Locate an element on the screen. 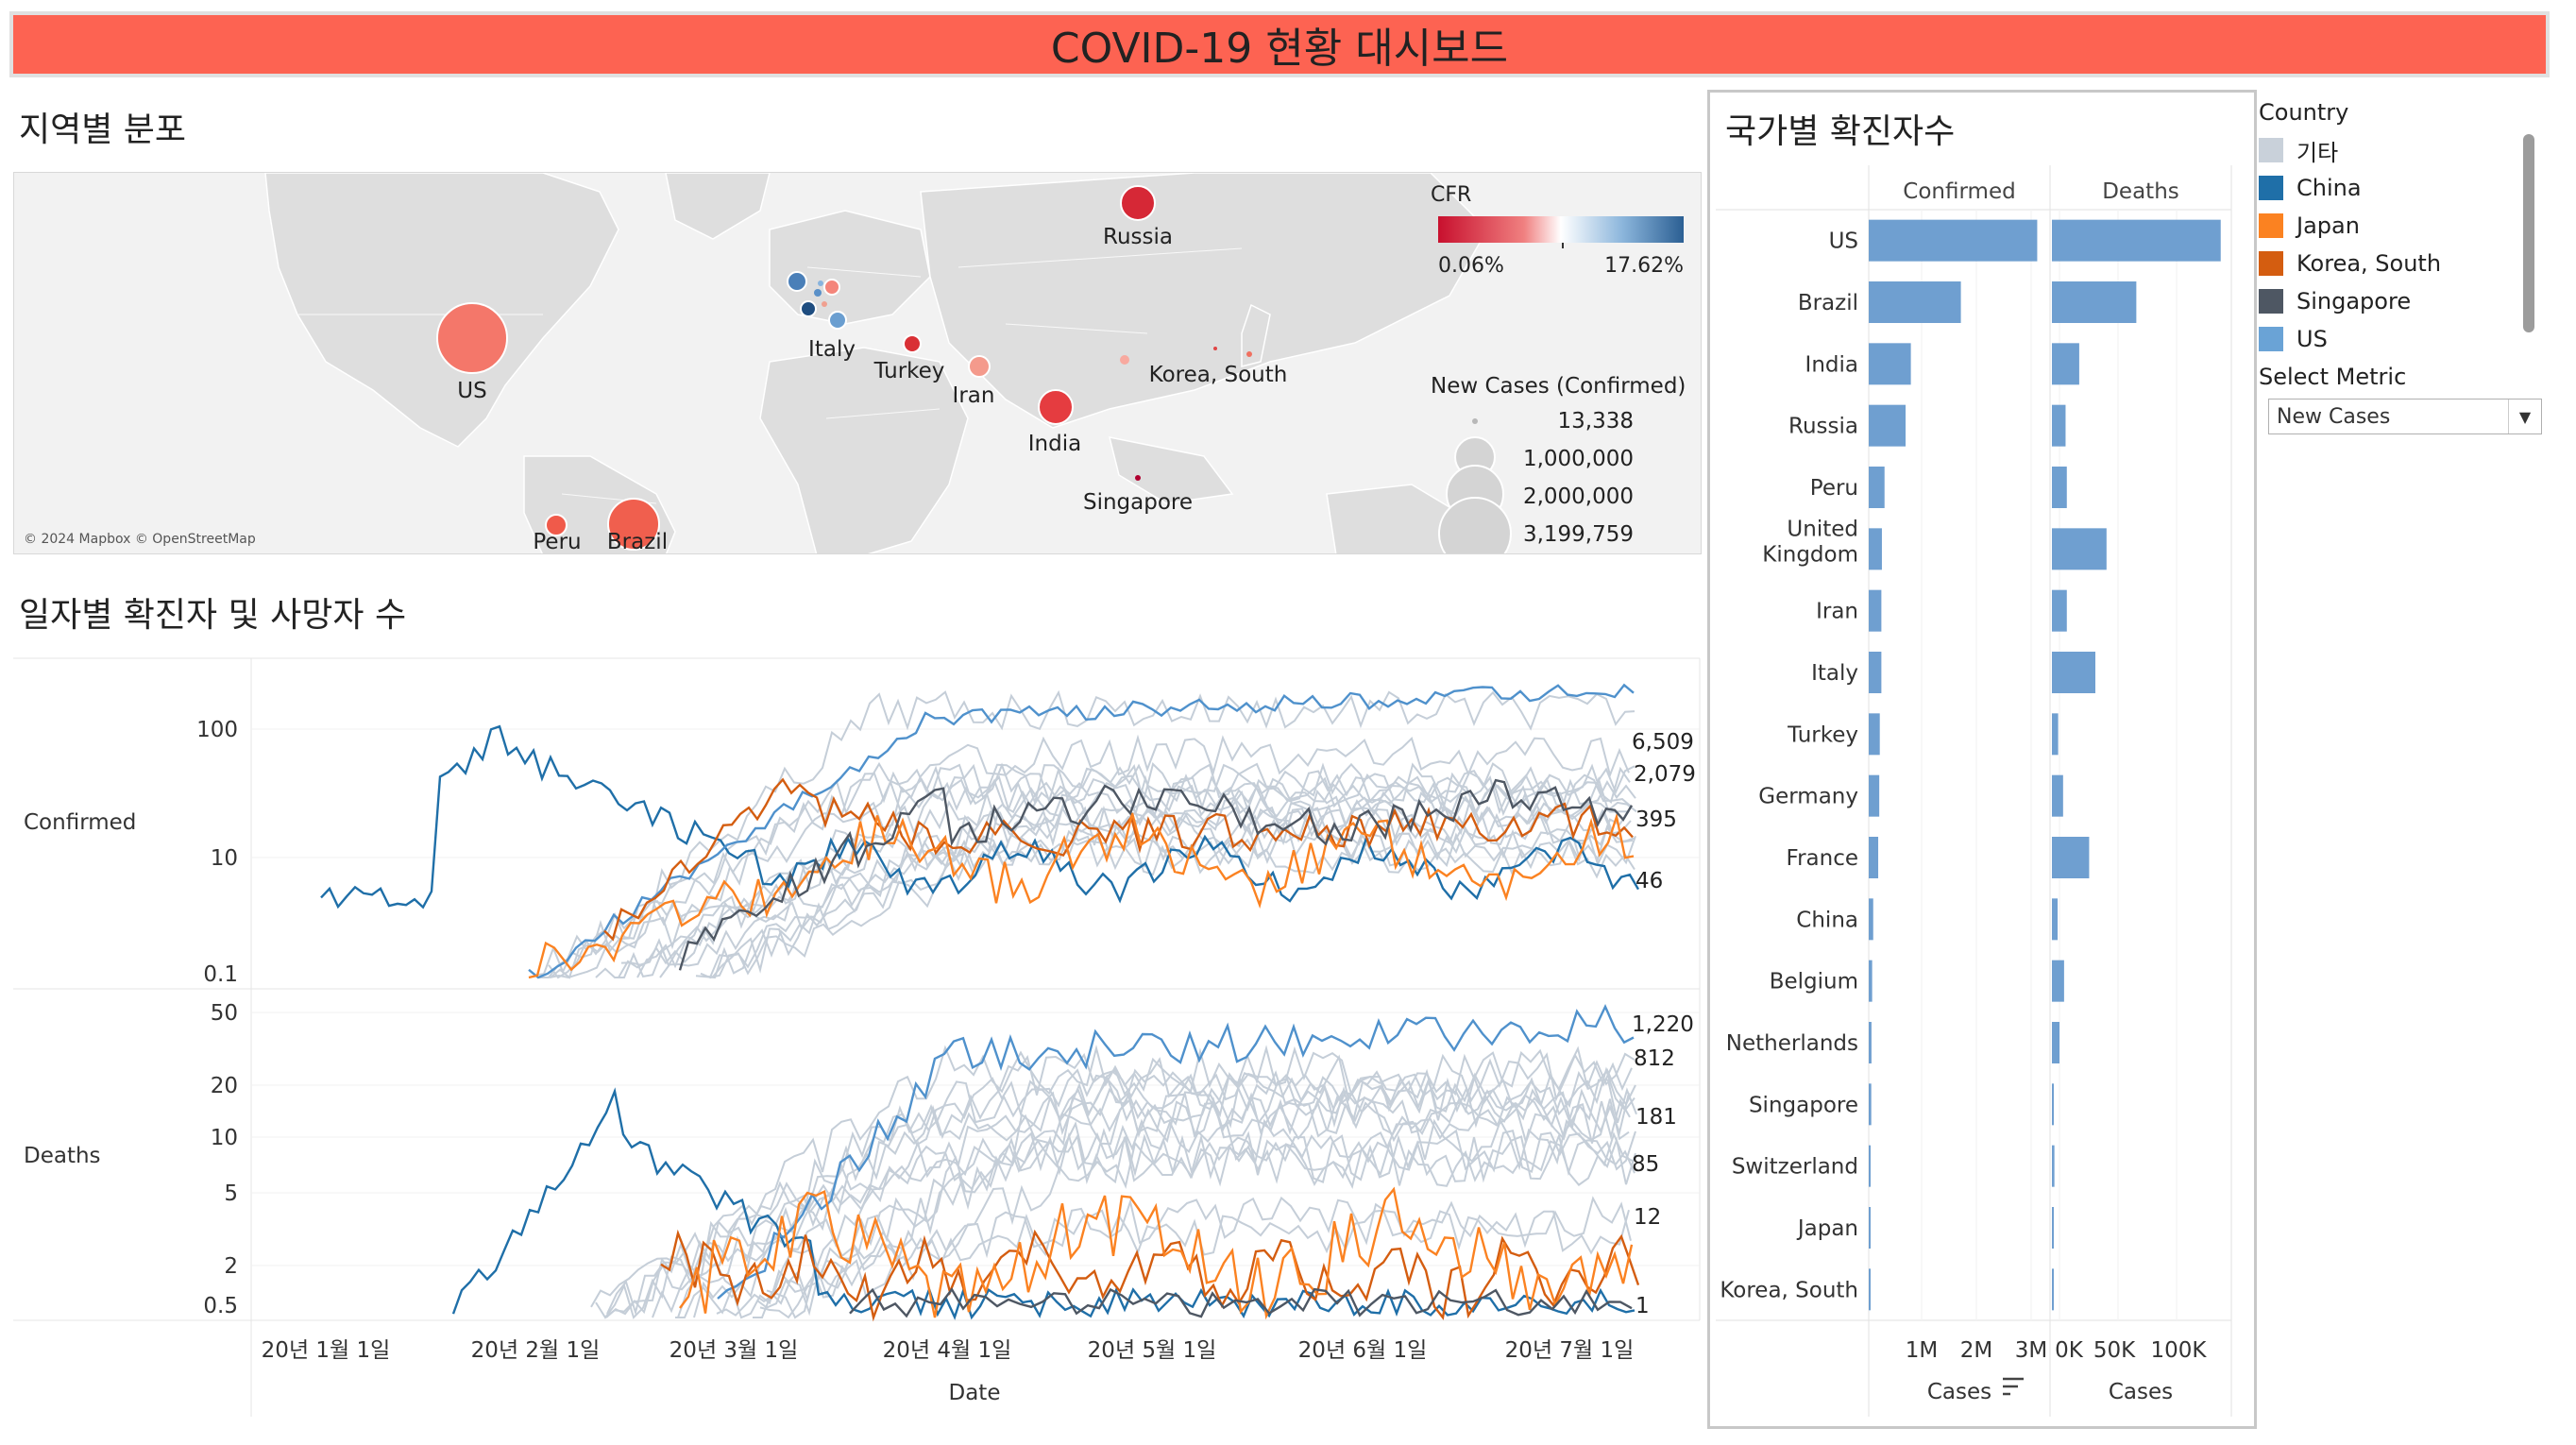 Image resolution: width=2576 pixels, height=1445 pixels. deaths-end-label-2: 812 is located at coordinates (1654, 1058).